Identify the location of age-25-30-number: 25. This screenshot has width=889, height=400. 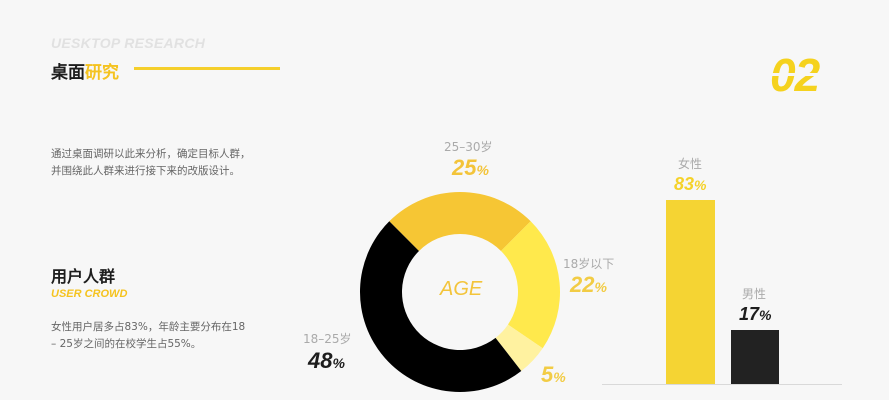
(464, 167).